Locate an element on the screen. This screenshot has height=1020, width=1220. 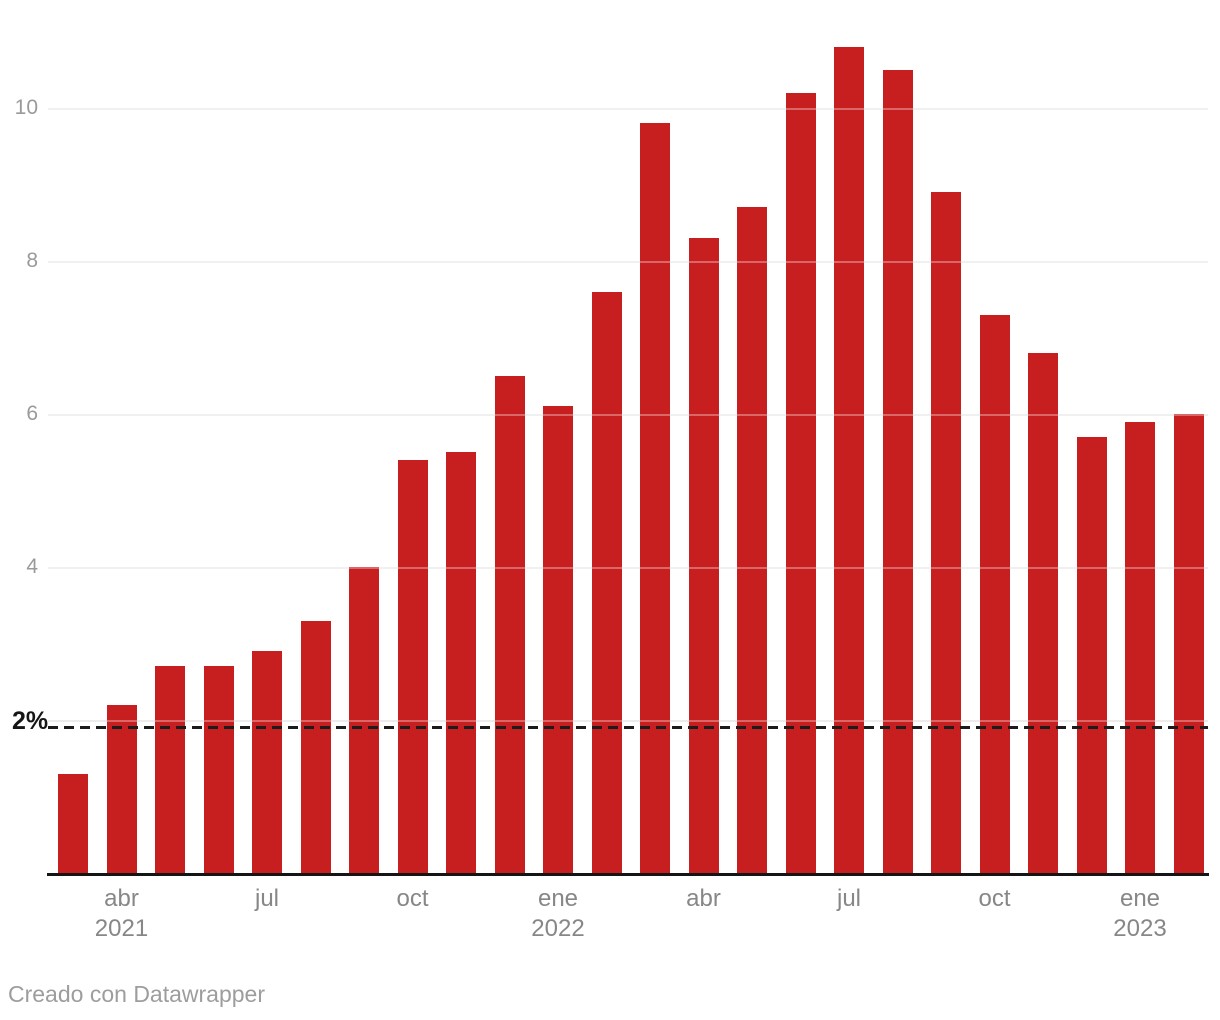
bar-feb-2022 is located at coordinates (606, 582).